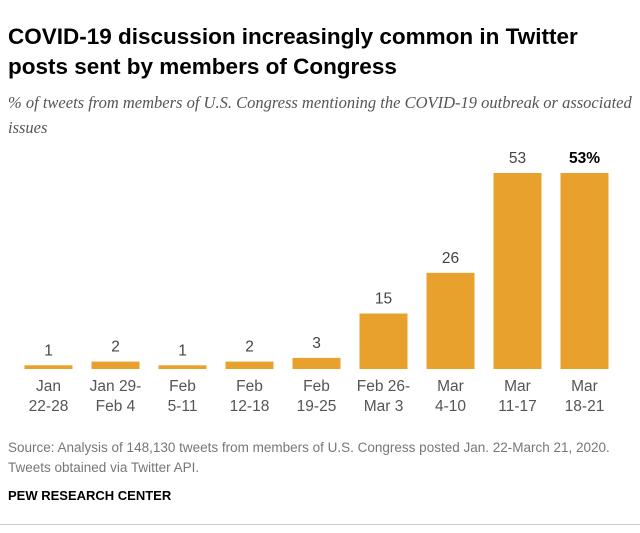 The width and height of the screenshot is (640, 533). Describe the element at coordinates (320, 524) in the screenshot. I see `bottom-rule` at that location.